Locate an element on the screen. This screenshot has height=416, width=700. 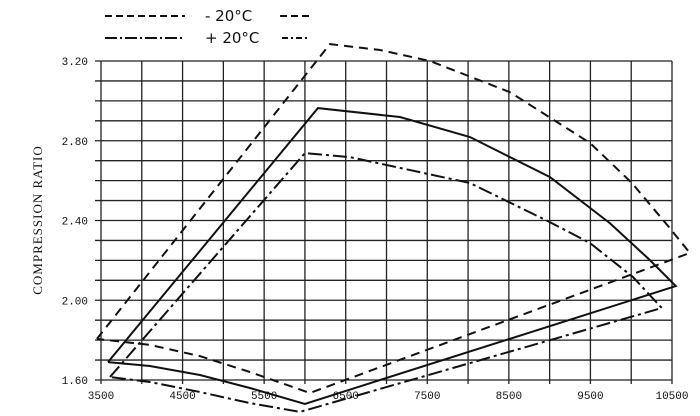
y-tick-label: 3.20 is located at coordinates (75, 63).